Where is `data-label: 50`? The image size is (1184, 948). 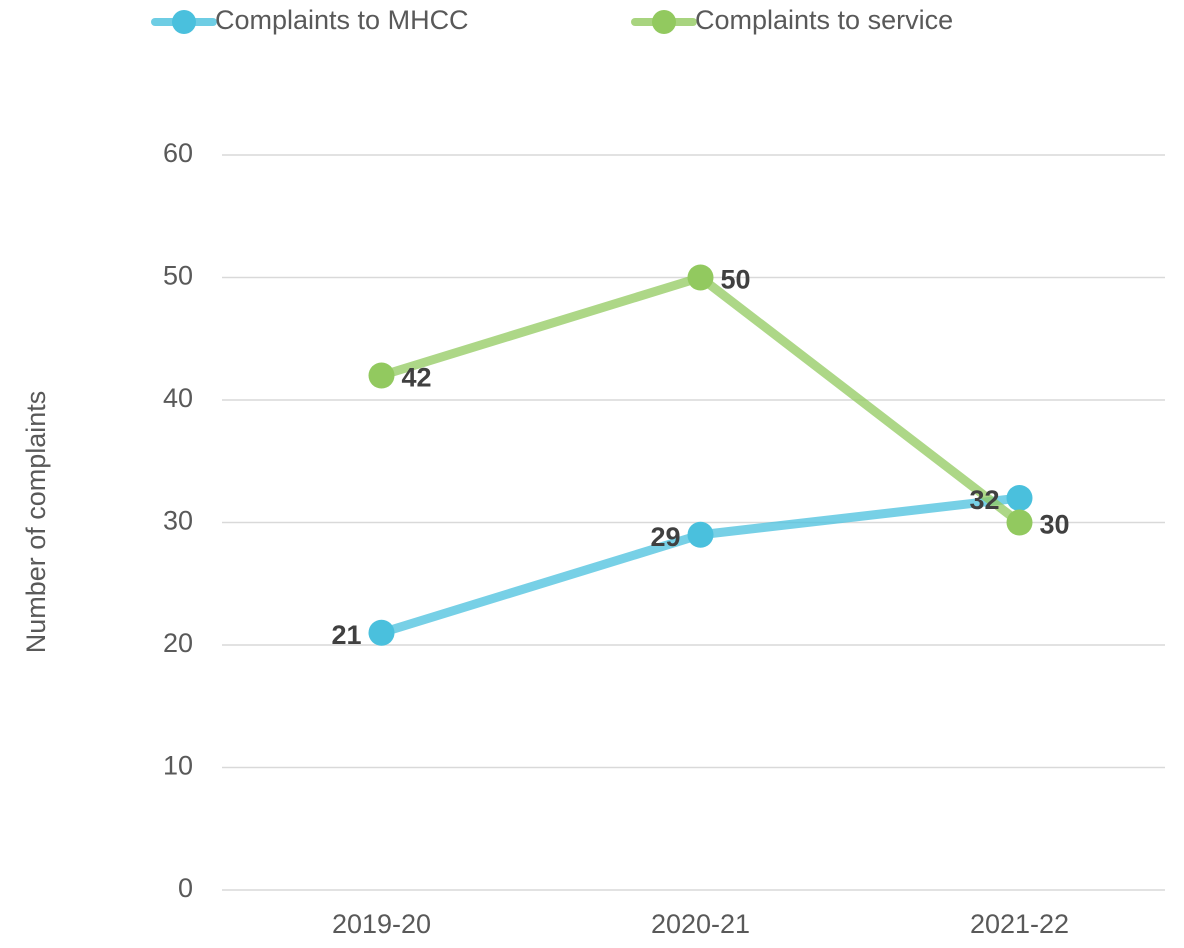
data-label: 50 is located at coordinates (736, 280).